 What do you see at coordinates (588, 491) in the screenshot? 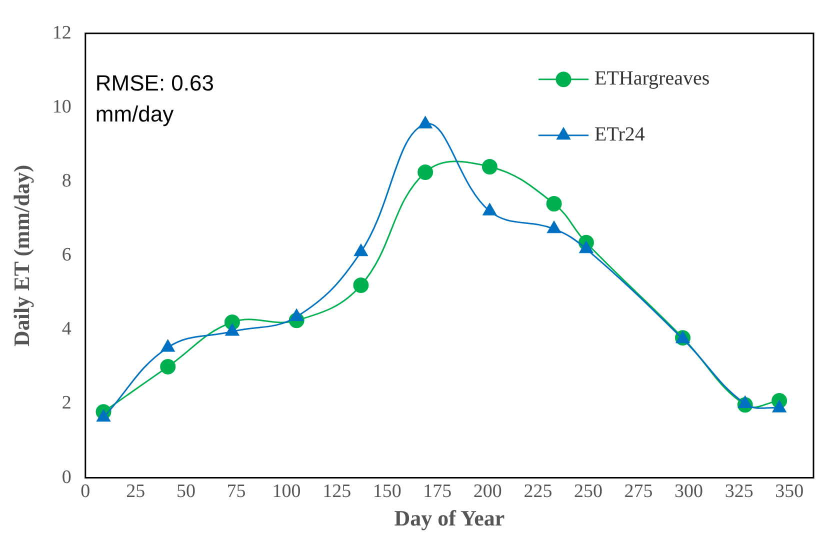
I see `x-tick-label: 250` at bounding box center [588, 491].